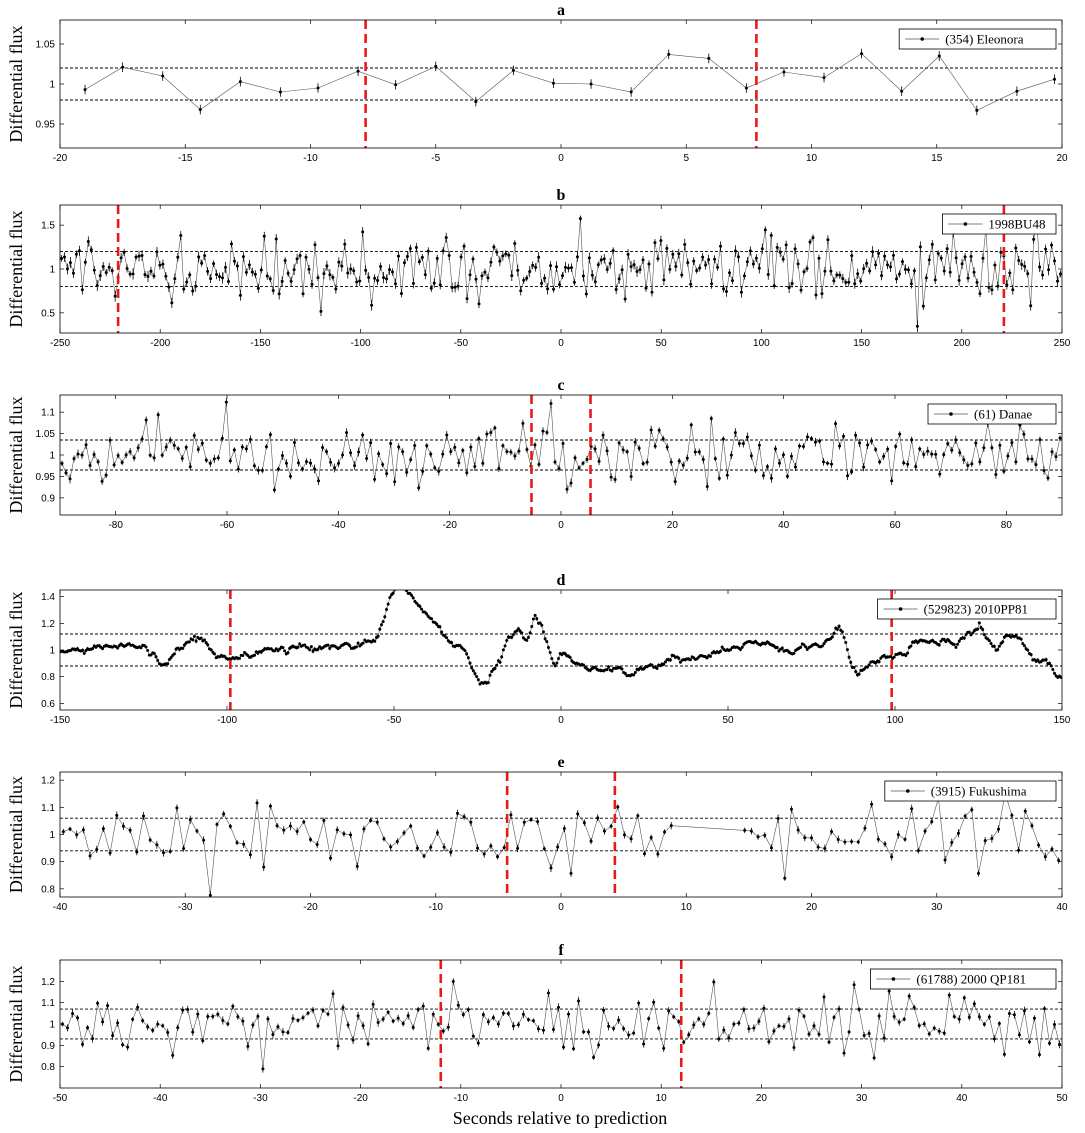 Image resolution: width=1085 pixels, height=1133 pixels. I want to click on x-tick-label: -80, so click(115, 525).